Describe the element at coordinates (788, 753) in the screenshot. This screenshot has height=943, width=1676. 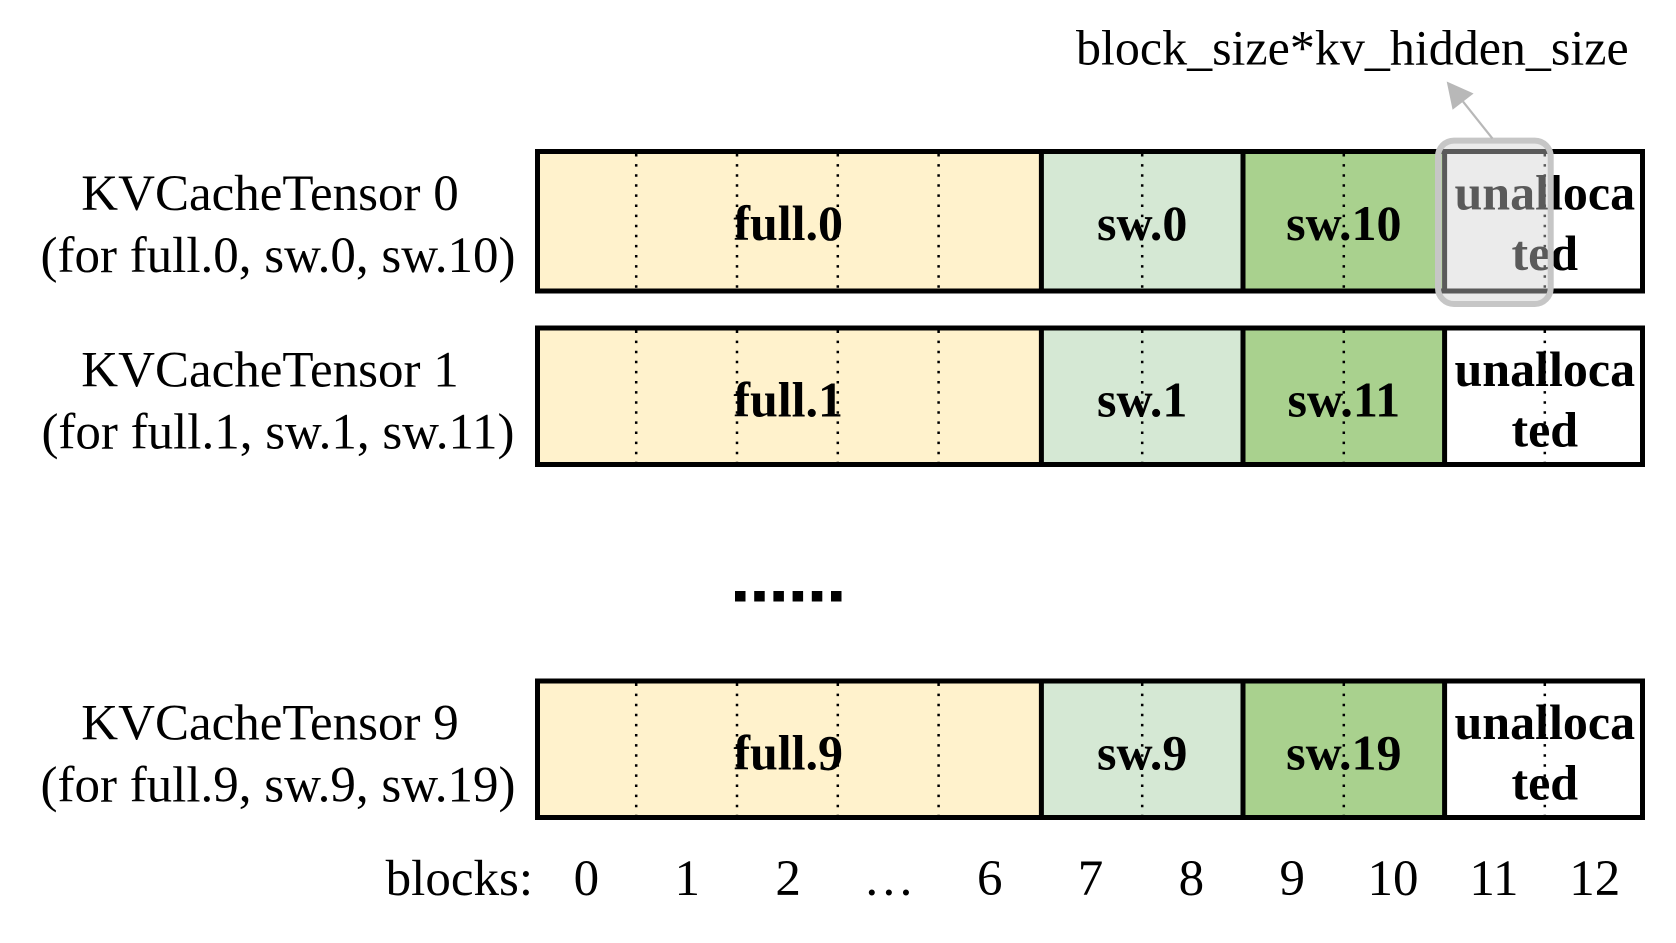
I see `svg-text: full.9` at that location.